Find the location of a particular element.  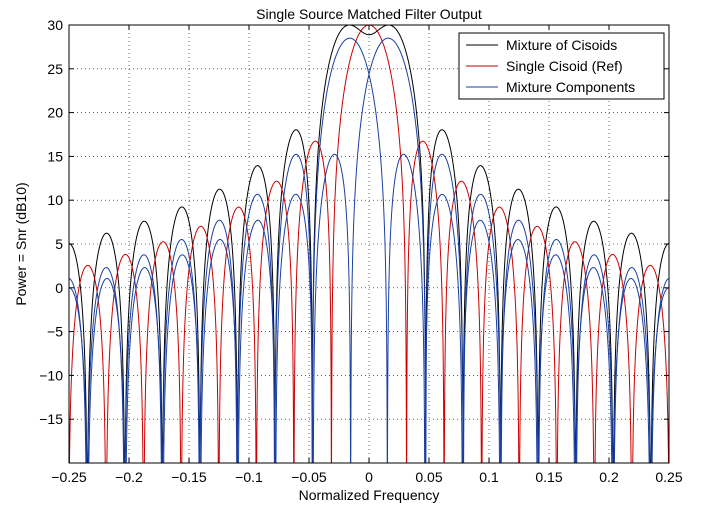

x-tick-label: 0 is located at coordinates (369, 477).